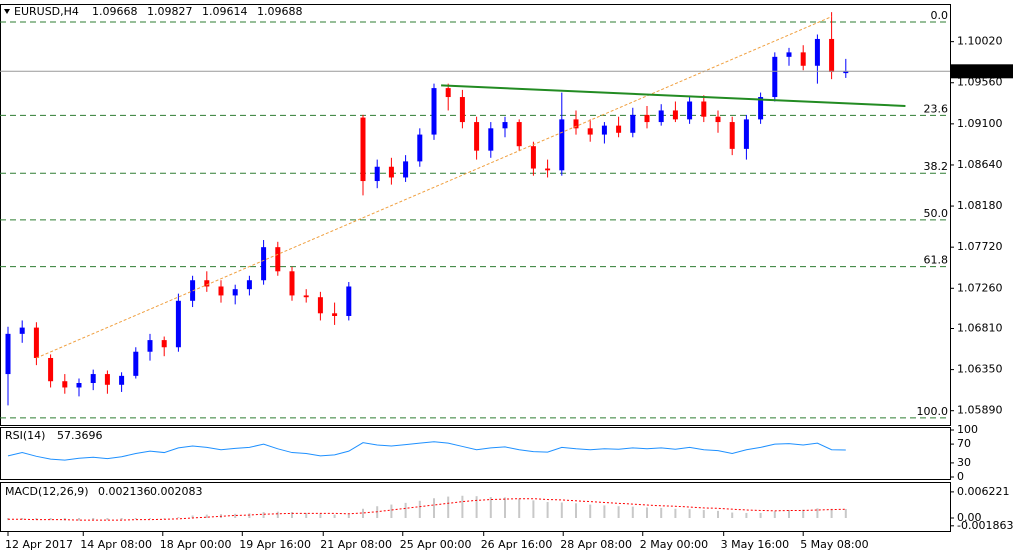 The image size is (1014, 556). Describe the element at coordinates (983, 491) in the screenshot. I see `y-tick-label: 0.006221` at that location.